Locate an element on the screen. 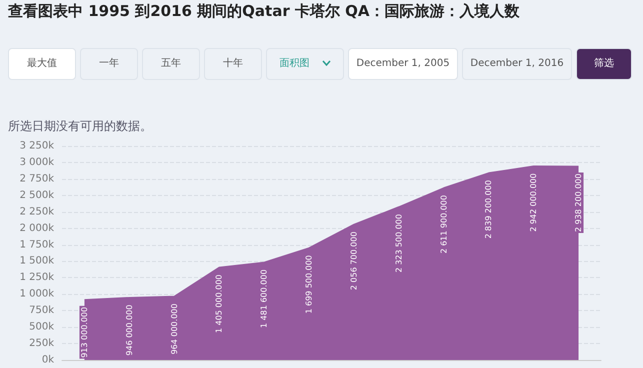 The image size is (643, 368). data-label: 2 839 200.000 is located at coordinates (489, 209).